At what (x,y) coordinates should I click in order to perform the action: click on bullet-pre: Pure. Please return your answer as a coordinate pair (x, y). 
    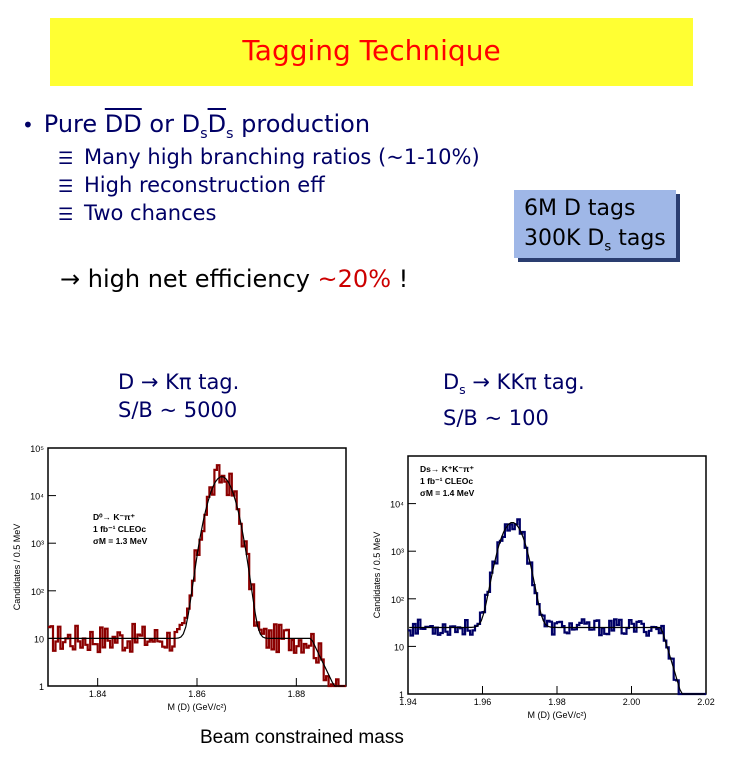
    Looking at the image, I should click on (74, 124).